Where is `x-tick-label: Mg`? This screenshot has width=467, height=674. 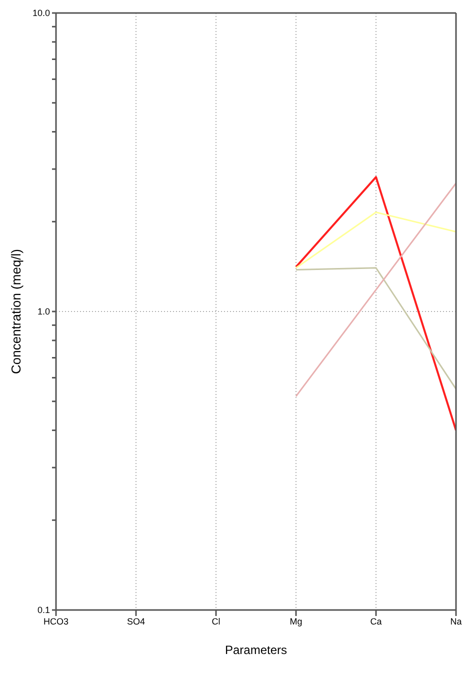 x-tick-label: Mg is located at coordinates (296, 621).